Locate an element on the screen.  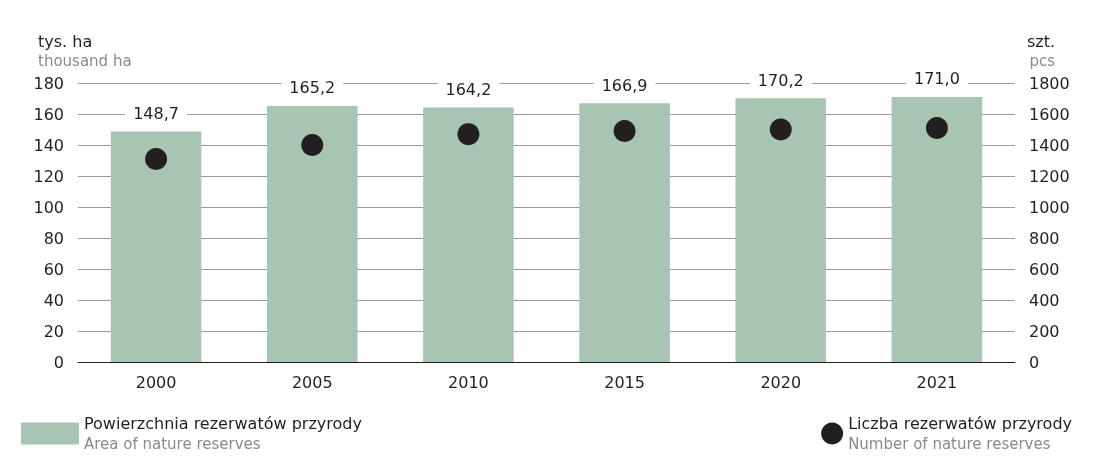
y2-tick-label: 800 is located at coordinates (1044, 238).